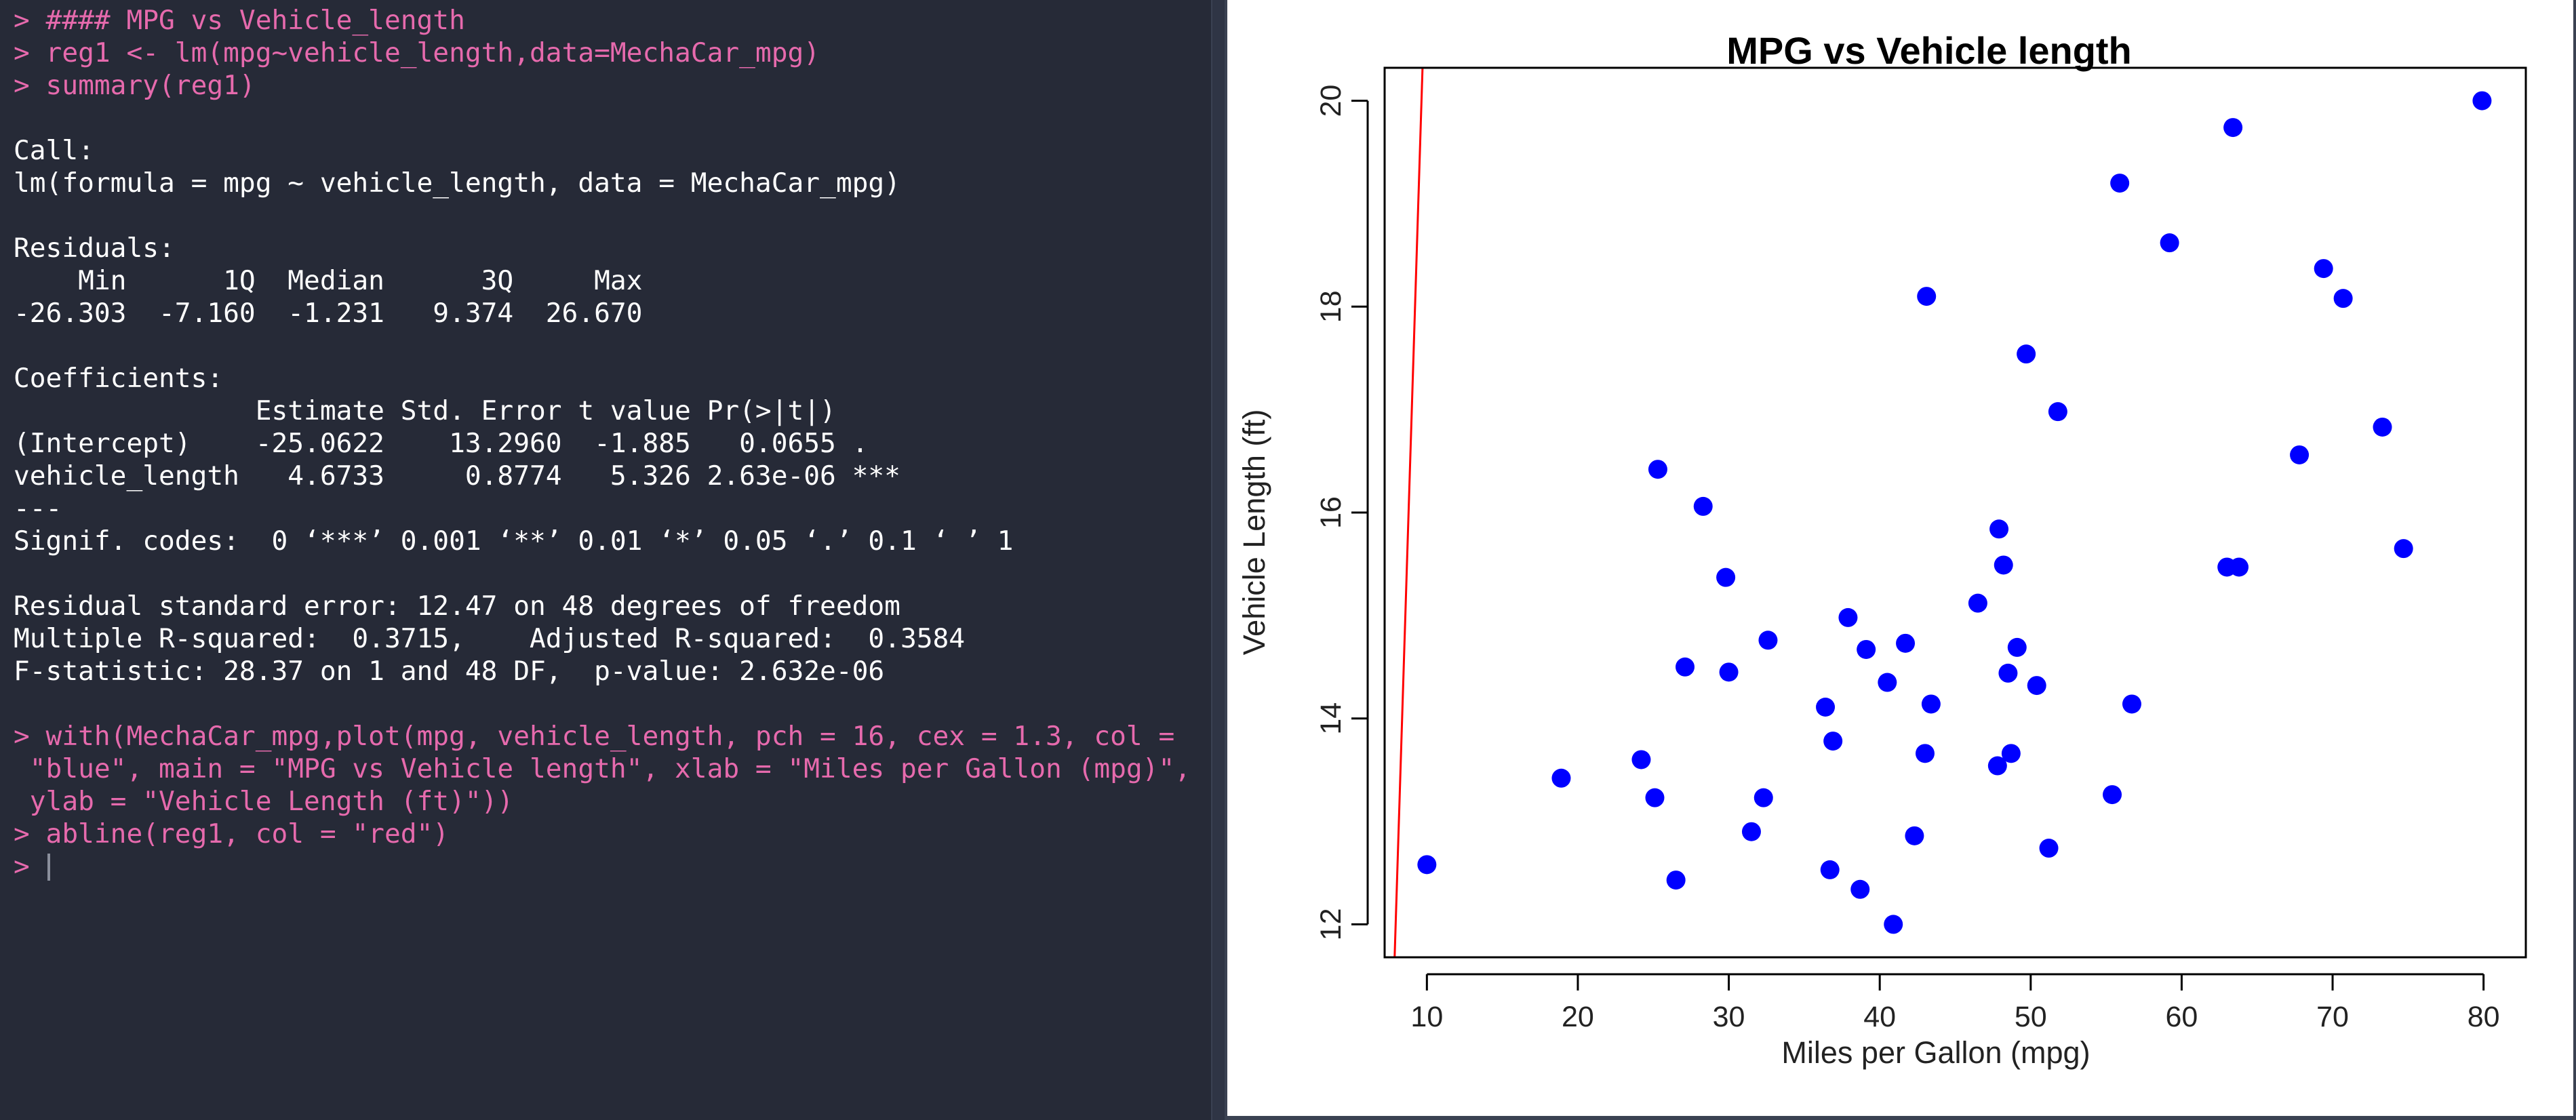 The height and width of the screenshot is (1120, 2576). What do you see at coordinates (1955, 1003) in the screenshot?
I see `x-axis: 10 20 30 40 50 60 70 80` at bounding box center [1955, 1003].